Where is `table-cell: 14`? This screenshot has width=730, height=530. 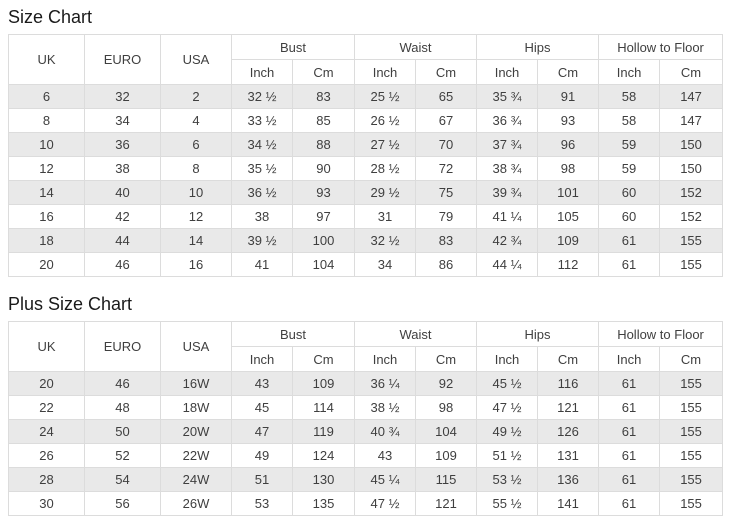 table-cell: 14 is located at coordinates (196, 240).